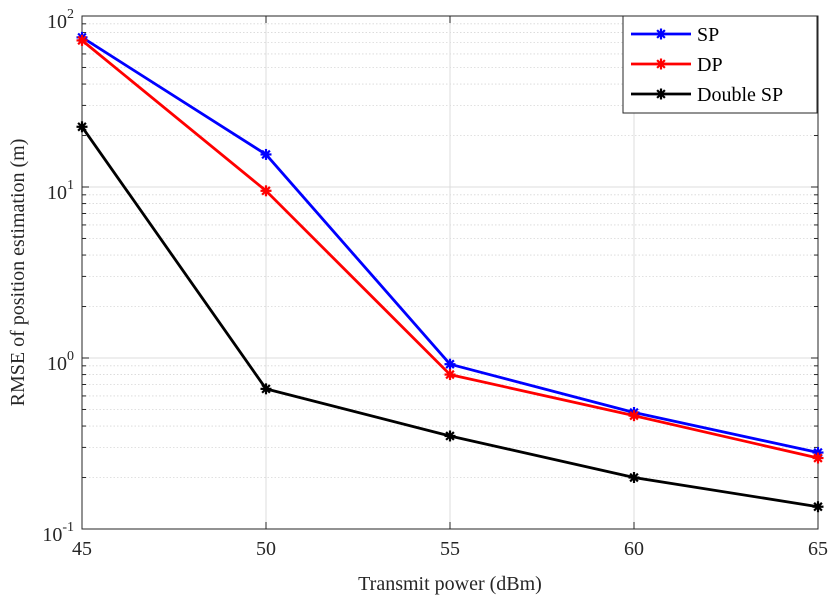 The width and height of the screenshot is (830, 600). I want to click on x-tick-label: 50, so click(266, 549).